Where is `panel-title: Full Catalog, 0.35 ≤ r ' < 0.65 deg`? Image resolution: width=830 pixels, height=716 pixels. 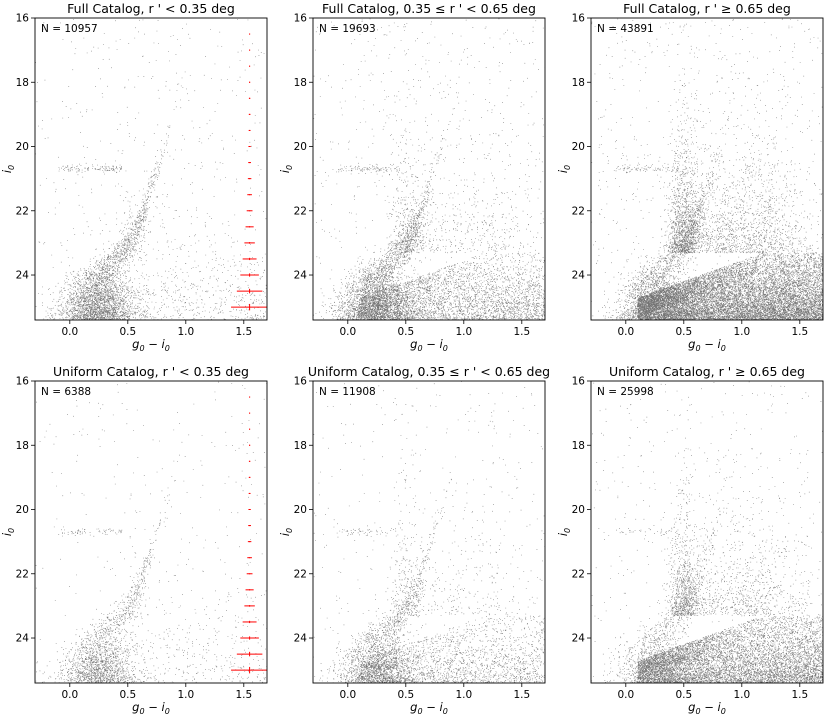
panel-title: Full Catalog, 0.35 ≤ r ' < 0.65 deg is located at coordinates (429, 8).